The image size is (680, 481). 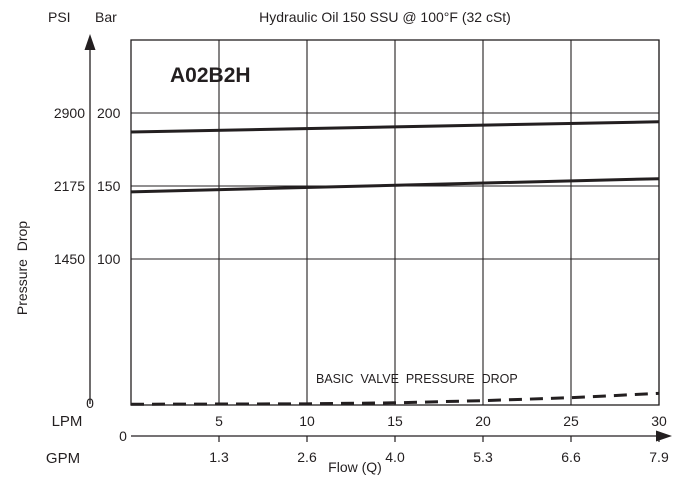 What do you see at coordinates (571, 421) in the screenshot?
I see `x-tick-label-lpm: 25` at bounding box center [571, 421].